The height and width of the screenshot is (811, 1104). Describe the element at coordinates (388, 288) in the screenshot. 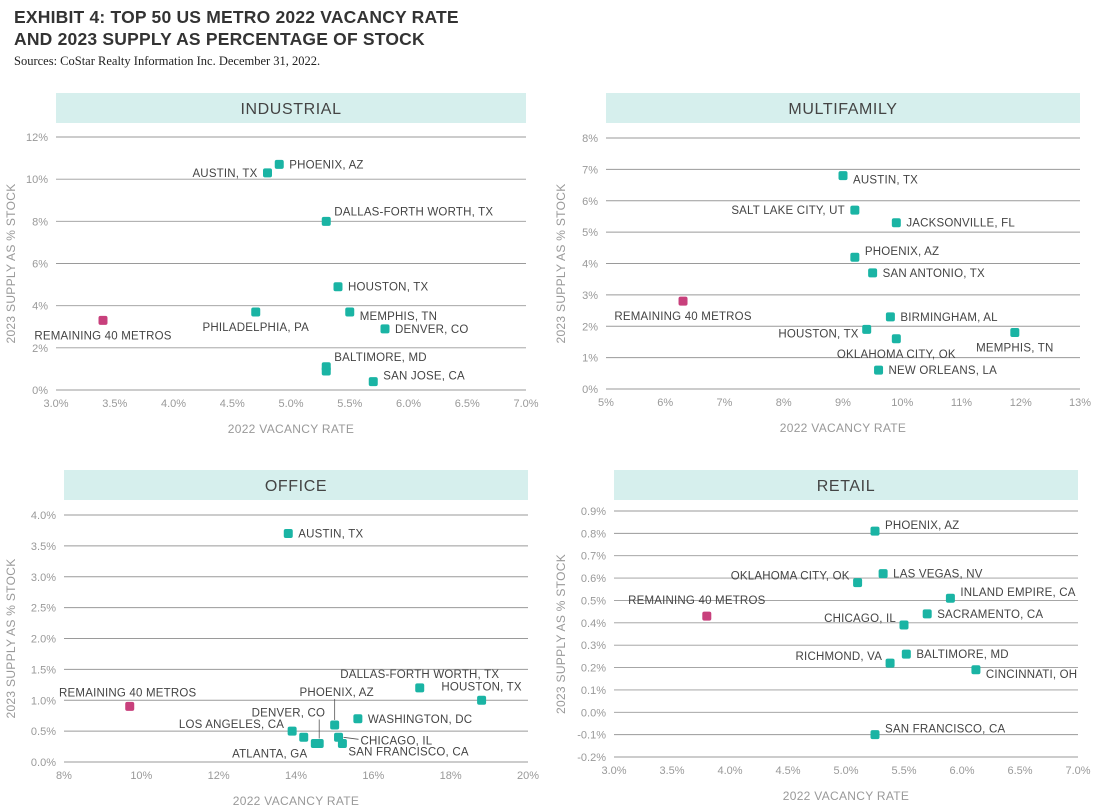

I see `industrial-point-label: HOUSTON, TX` at that location.